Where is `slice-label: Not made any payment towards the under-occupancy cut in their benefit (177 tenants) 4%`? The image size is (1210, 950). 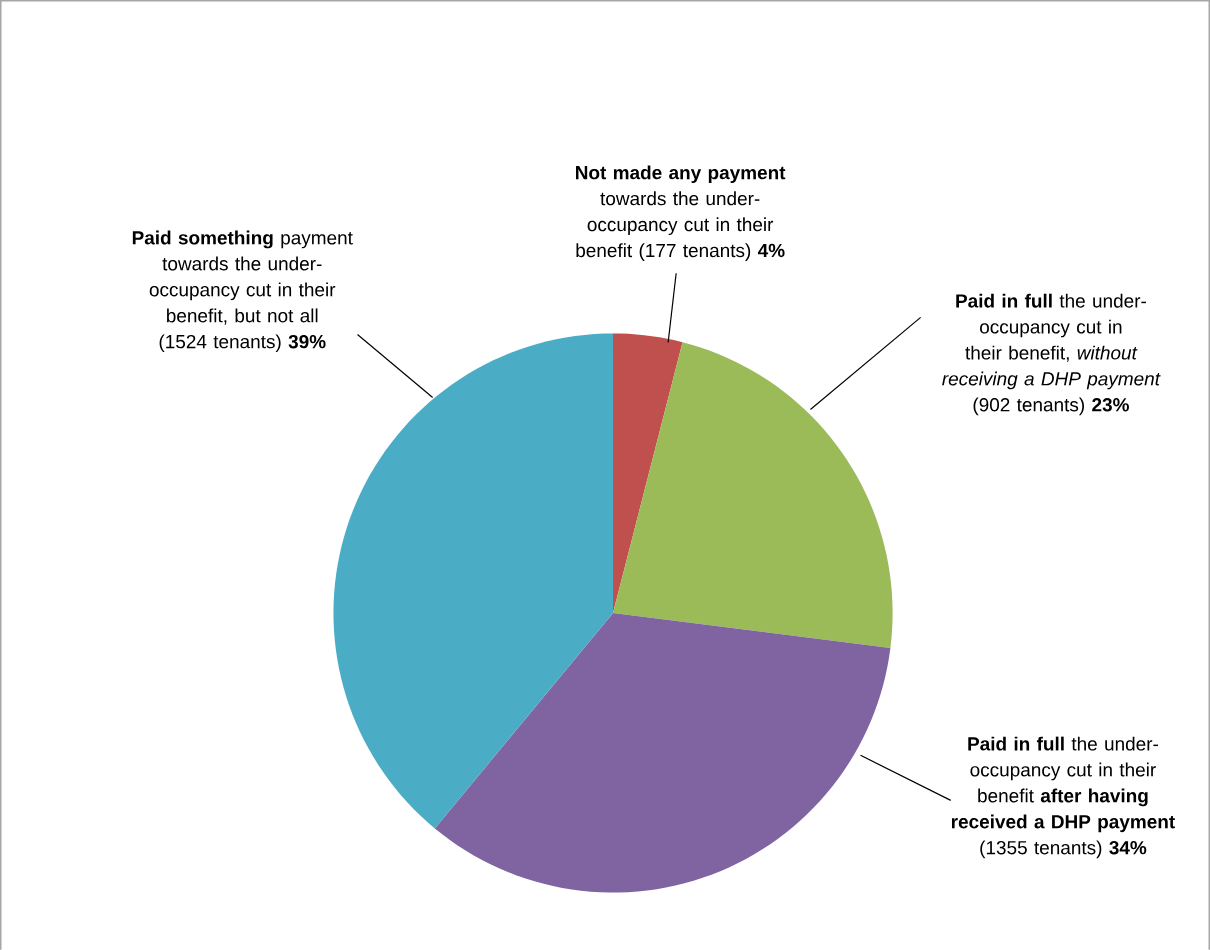 slice-label: Not made any payment towards the under-occupancy cut in their benefit (177 tenants) 4% is located at coordinates (681, 213).